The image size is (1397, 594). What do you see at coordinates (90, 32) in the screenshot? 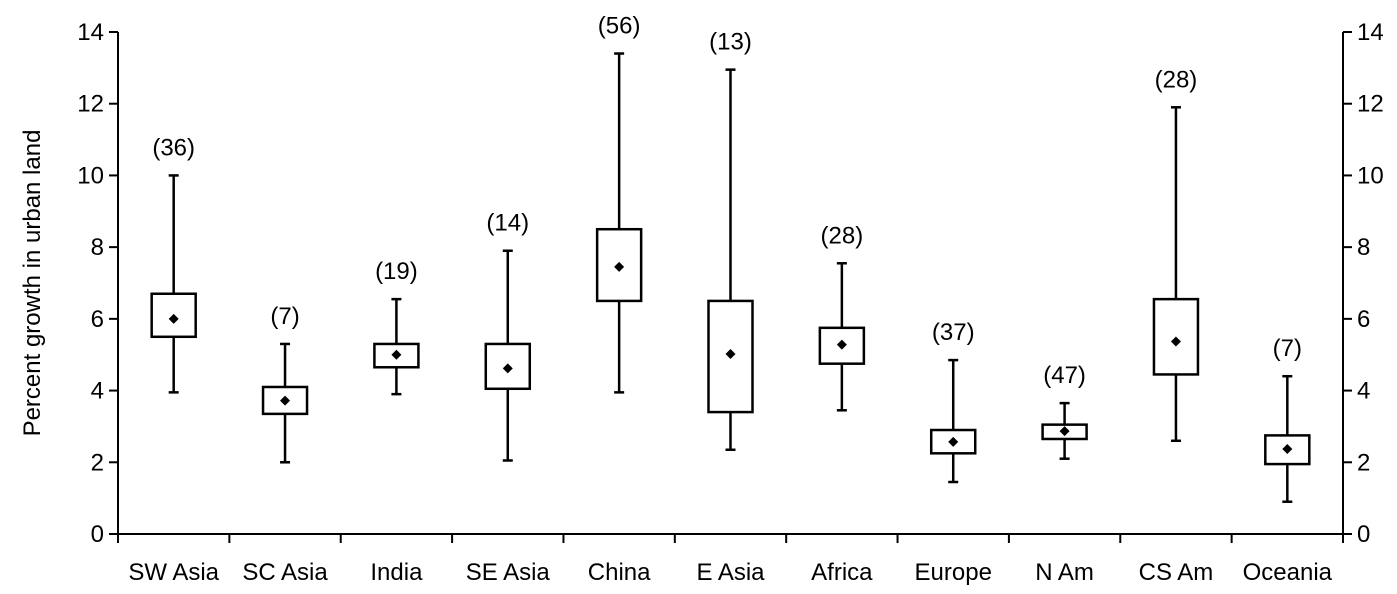
I see `y-tick-label-left: 14` at bounding box center [90, 32].